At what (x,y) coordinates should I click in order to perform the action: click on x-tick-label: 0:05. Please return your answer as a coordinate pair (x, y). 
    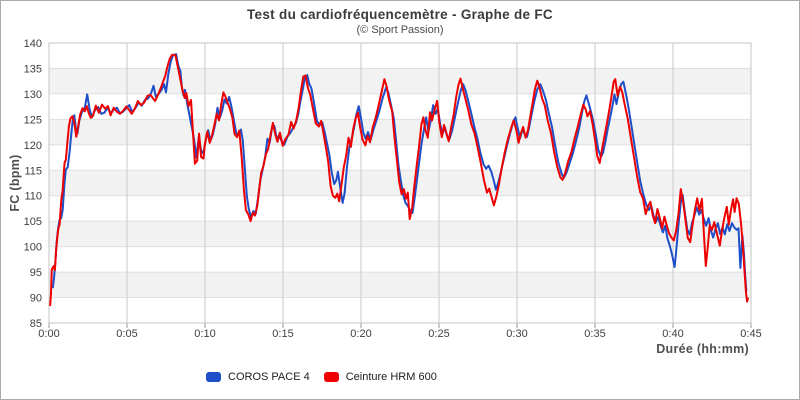
    Looking at the image, I should click on (126, 334).